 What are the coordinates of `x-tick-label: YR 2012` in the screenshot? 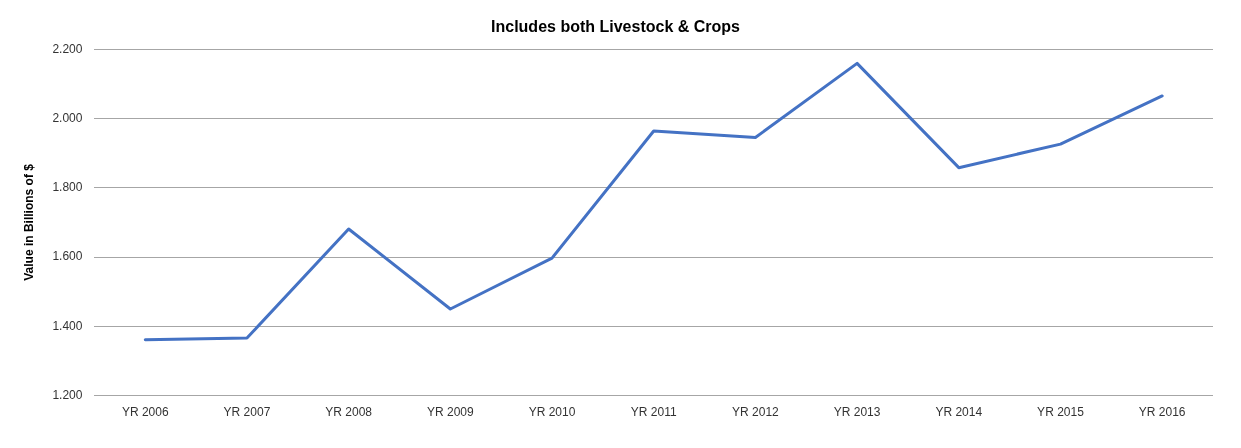 It's located at (756, 412).